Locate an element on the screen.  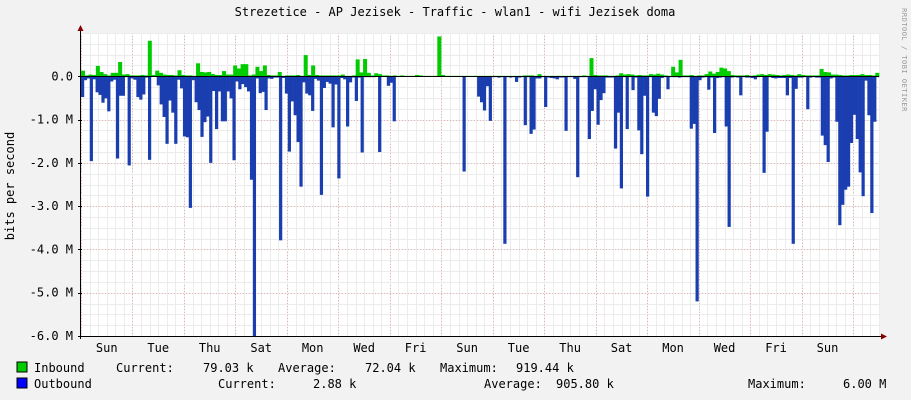
outbound-average-label: Average: is located at coordinates (513, 384).